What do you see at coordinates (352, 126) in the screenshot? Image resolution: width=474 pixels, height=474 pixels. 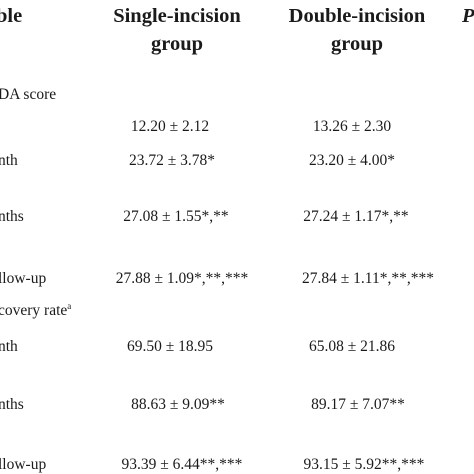 I see `cell-double: 13.26 ± 2.30` at bounding box center [352, 126].